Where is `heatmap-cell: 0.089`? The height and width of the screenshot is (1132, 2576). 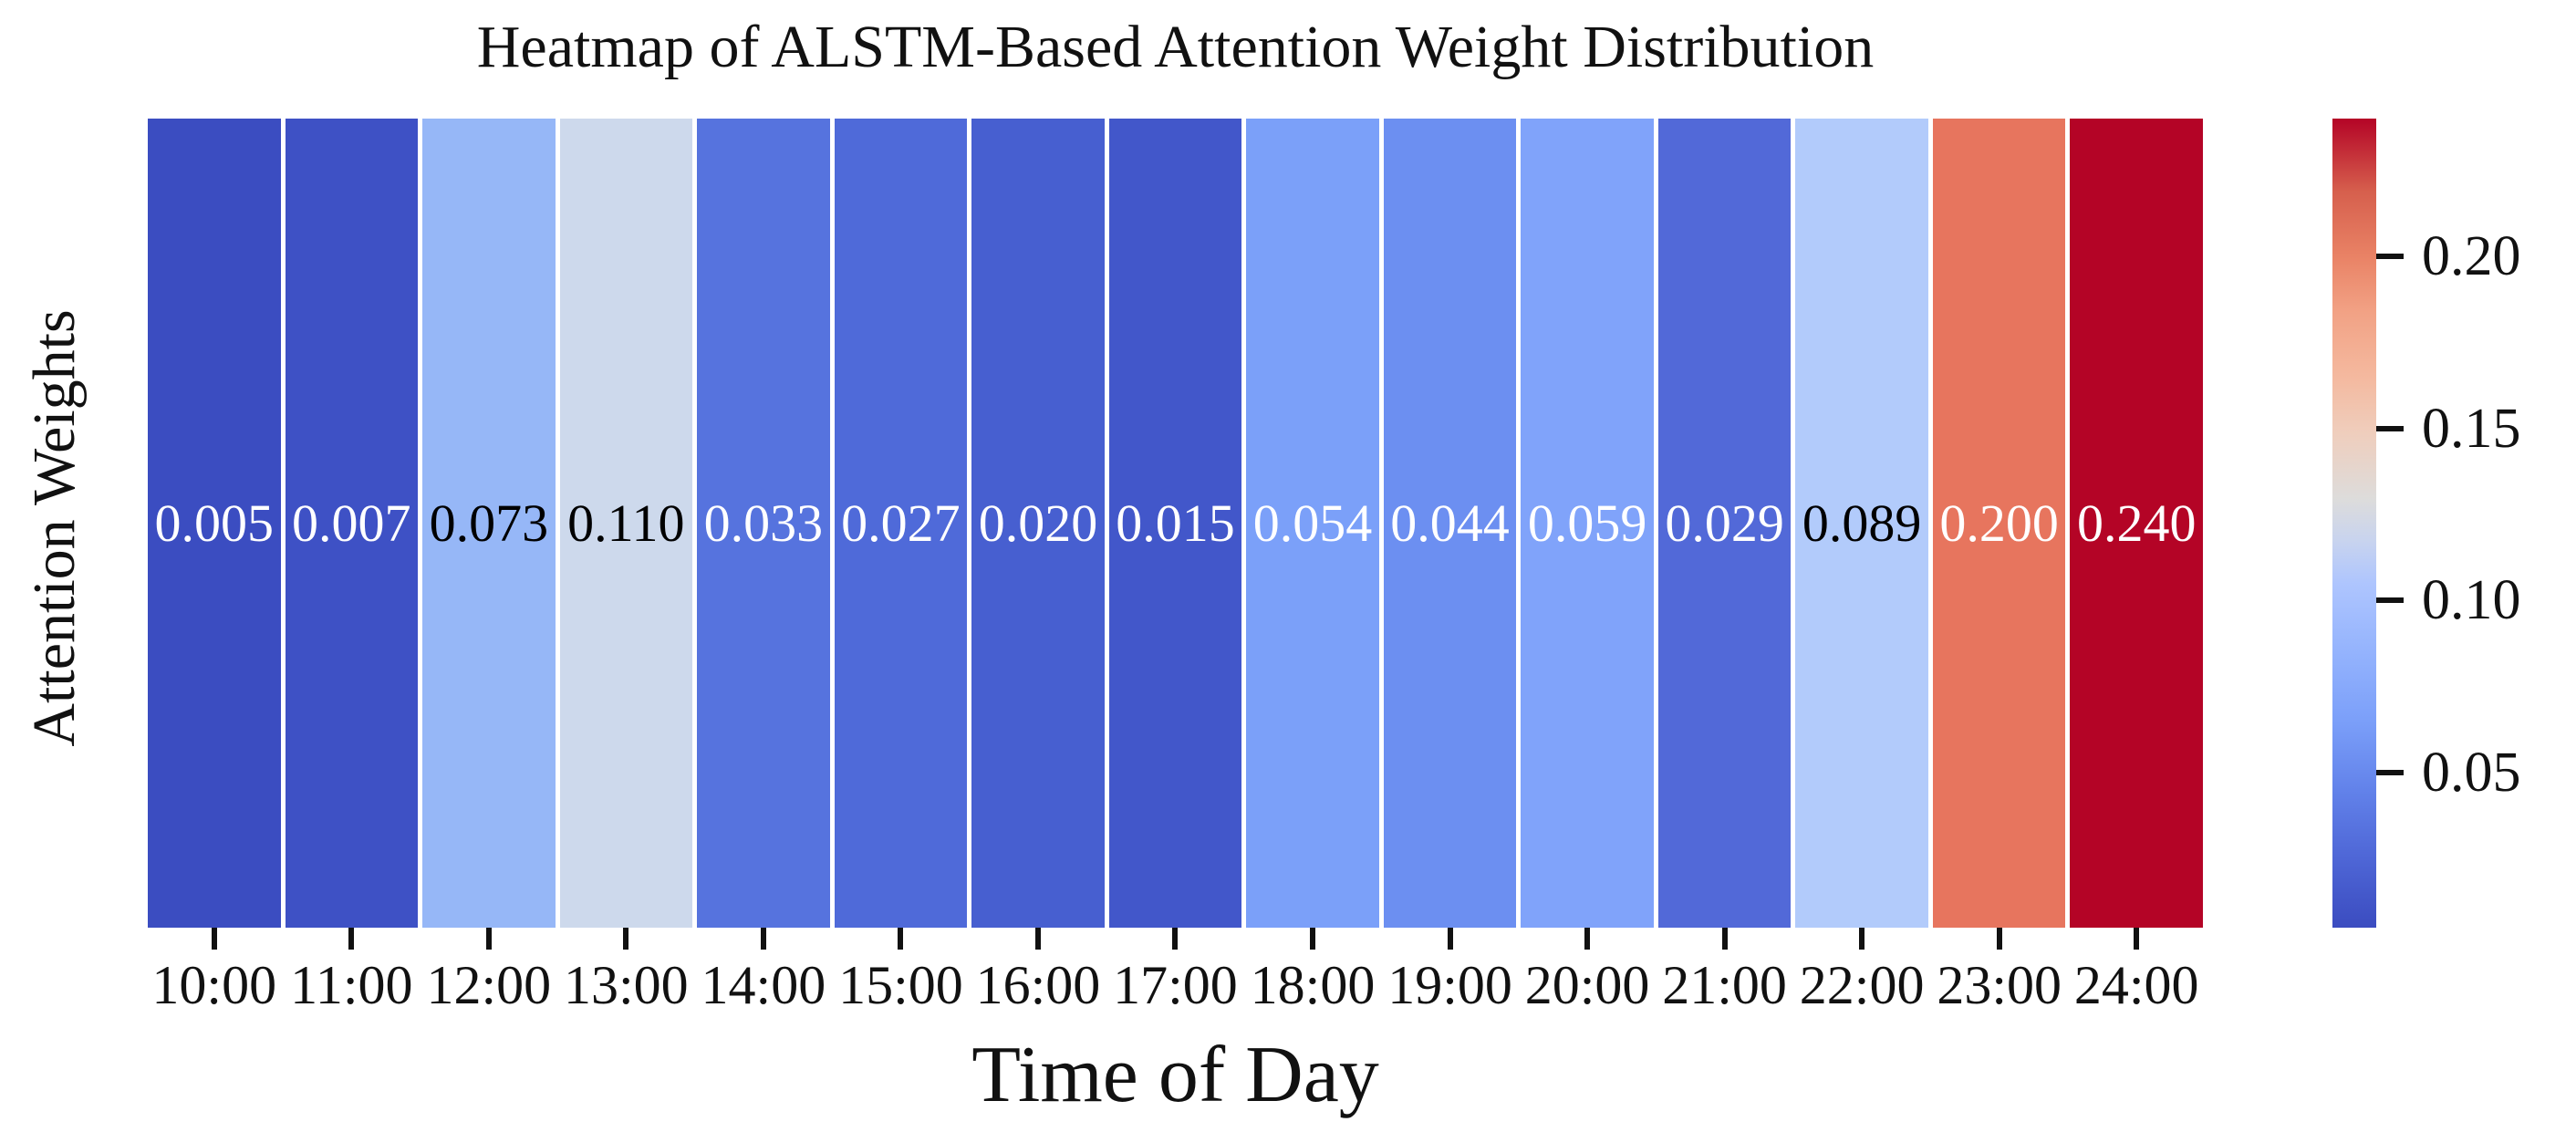 heatmap-cell: 0.089 is located at coordinates (1861, 523).